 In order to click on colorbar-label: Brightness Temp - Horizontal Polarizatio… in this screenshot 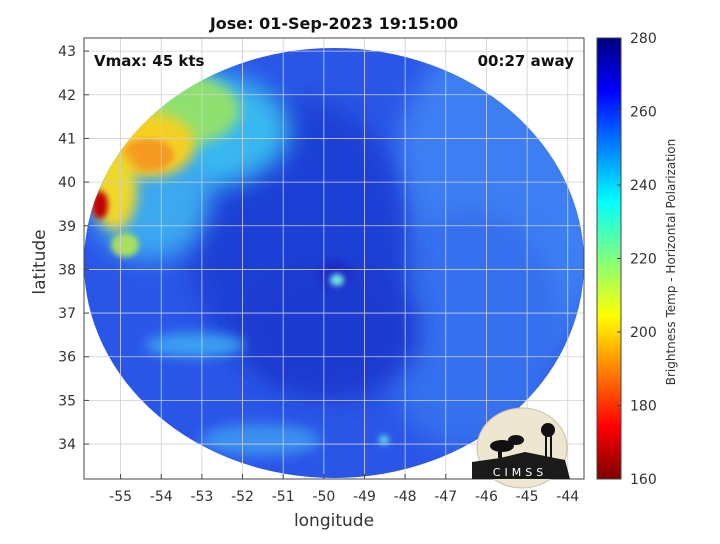, I will do `click(671, 262)`.